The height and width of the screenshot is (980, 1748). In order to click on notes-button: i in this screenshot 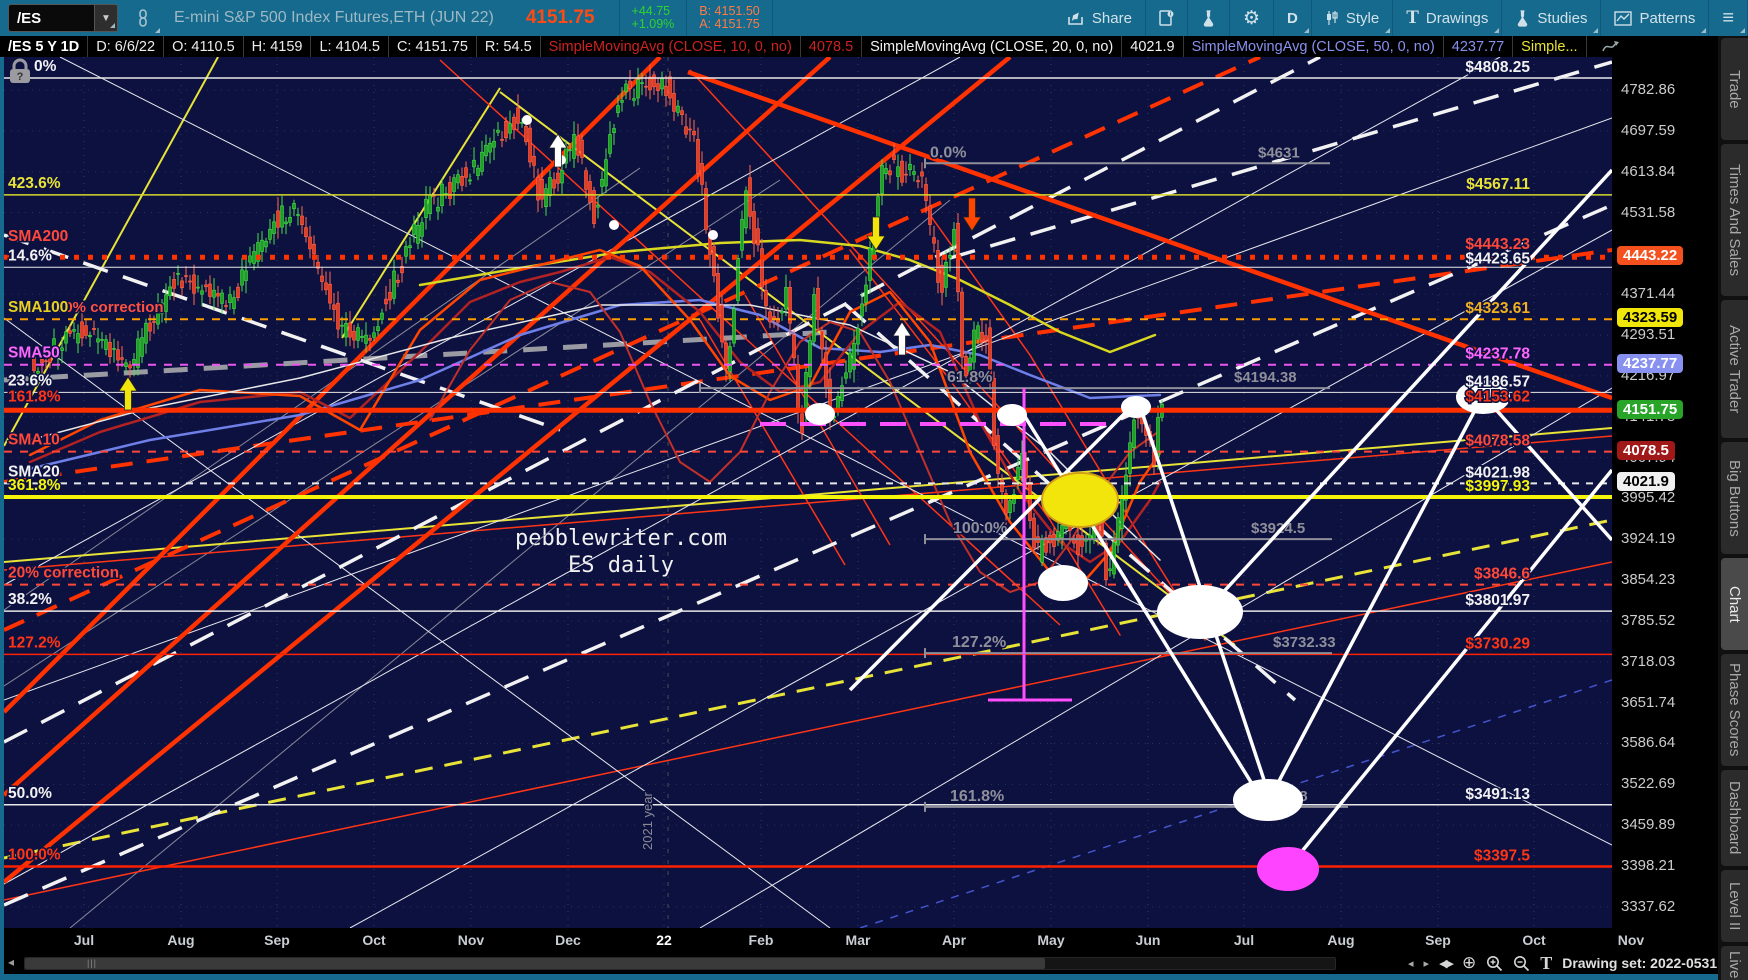, I will do `click(1167, 18)`.